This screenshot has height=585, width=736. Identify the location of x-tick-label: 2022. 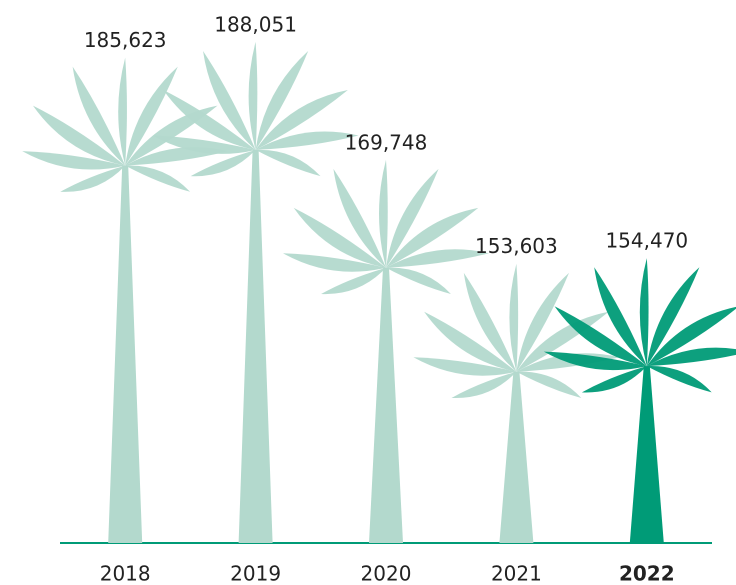
(647, 573).